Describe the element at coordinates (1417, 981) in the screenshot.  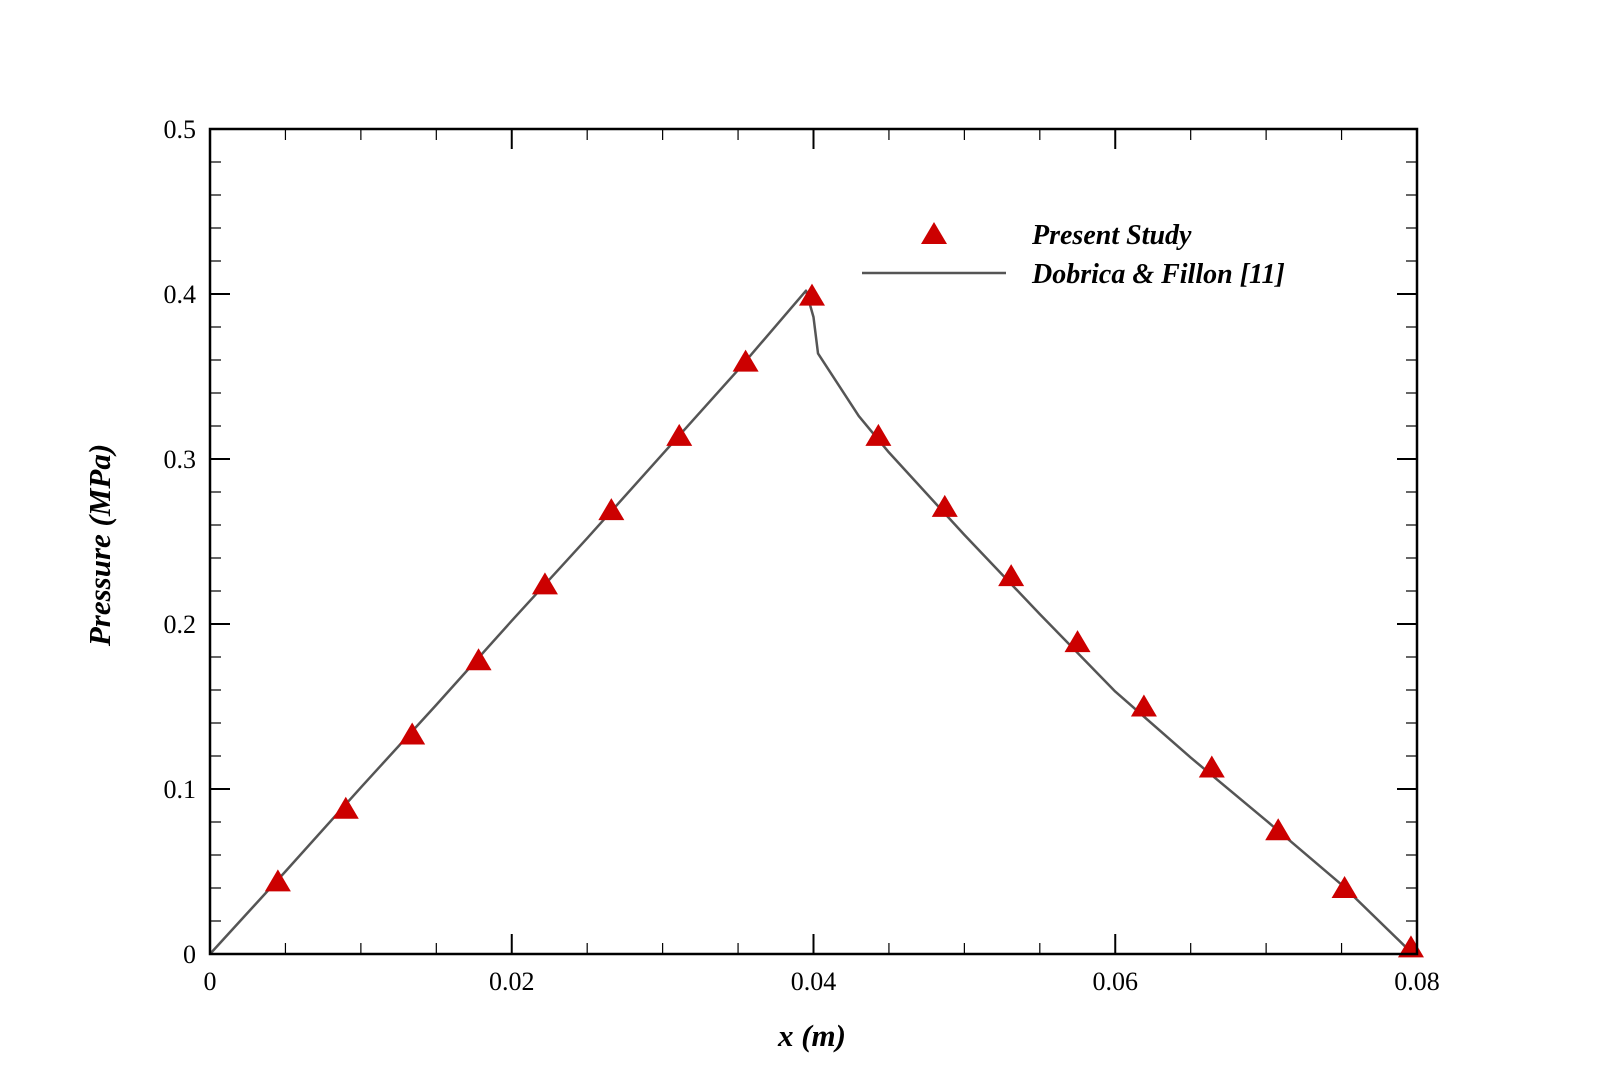
I see `x-tick-label: 0.08` at that location.